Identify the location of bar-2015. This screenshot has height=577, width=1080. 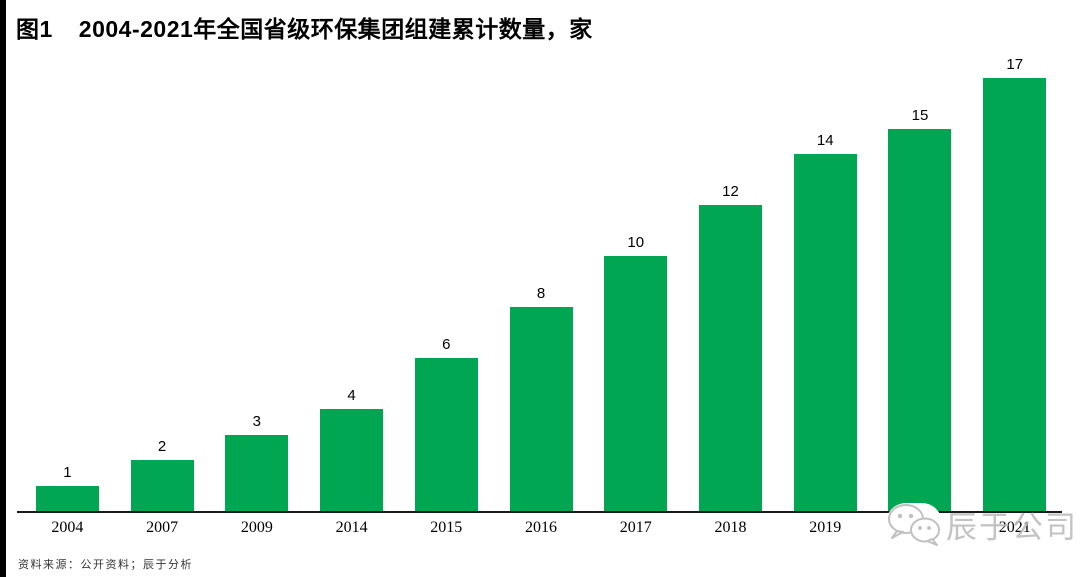
(446, 434).